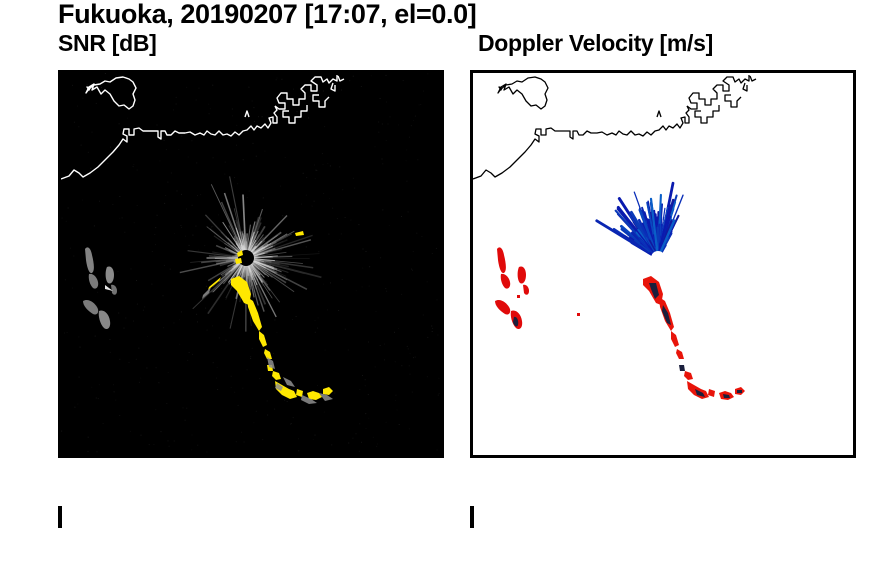 This screenshot has height=570, width=870. Describe the element at coordinates (694, 338) in the screenshot. I see `velocity-target-chain` at that location.